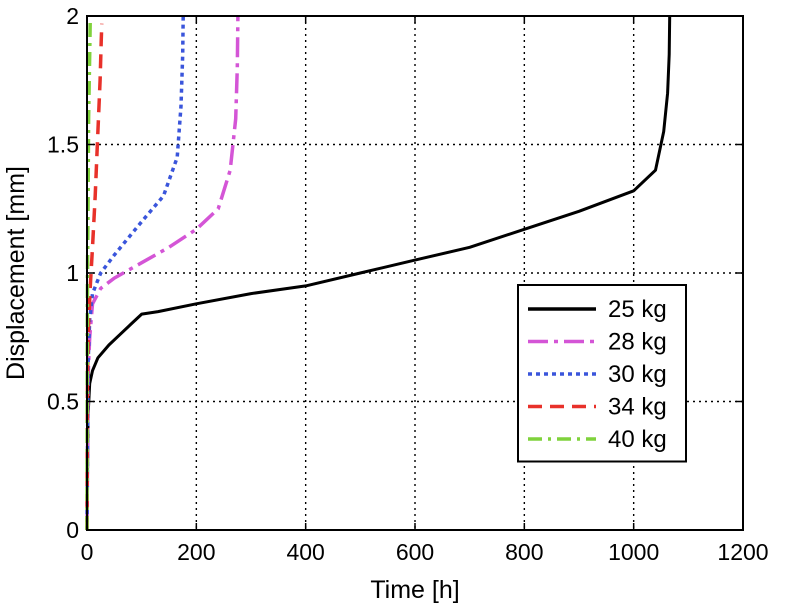 The height and width of the screenshot is (608, 786). Describe the element at coordinates (305, 552) in the screenshot. I see `x-tick-label: 400` at that location.